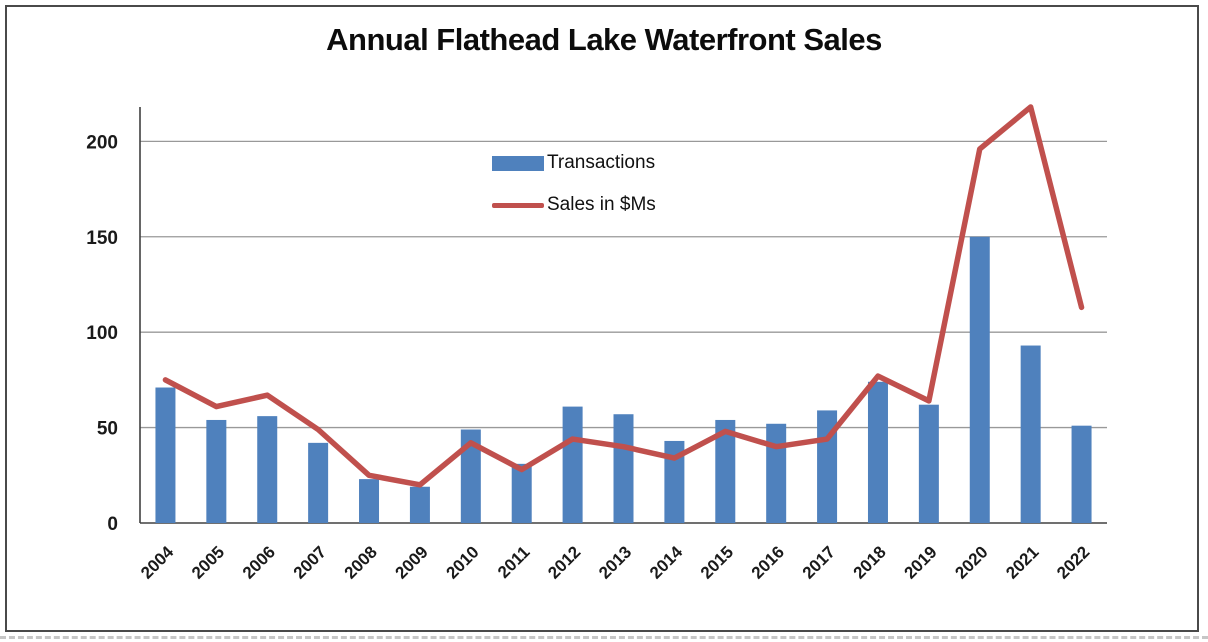 The image size is (1208, 642). Describe the element at coordinates (521, 493) in the screenshot. I see `bar-2011` at that location.